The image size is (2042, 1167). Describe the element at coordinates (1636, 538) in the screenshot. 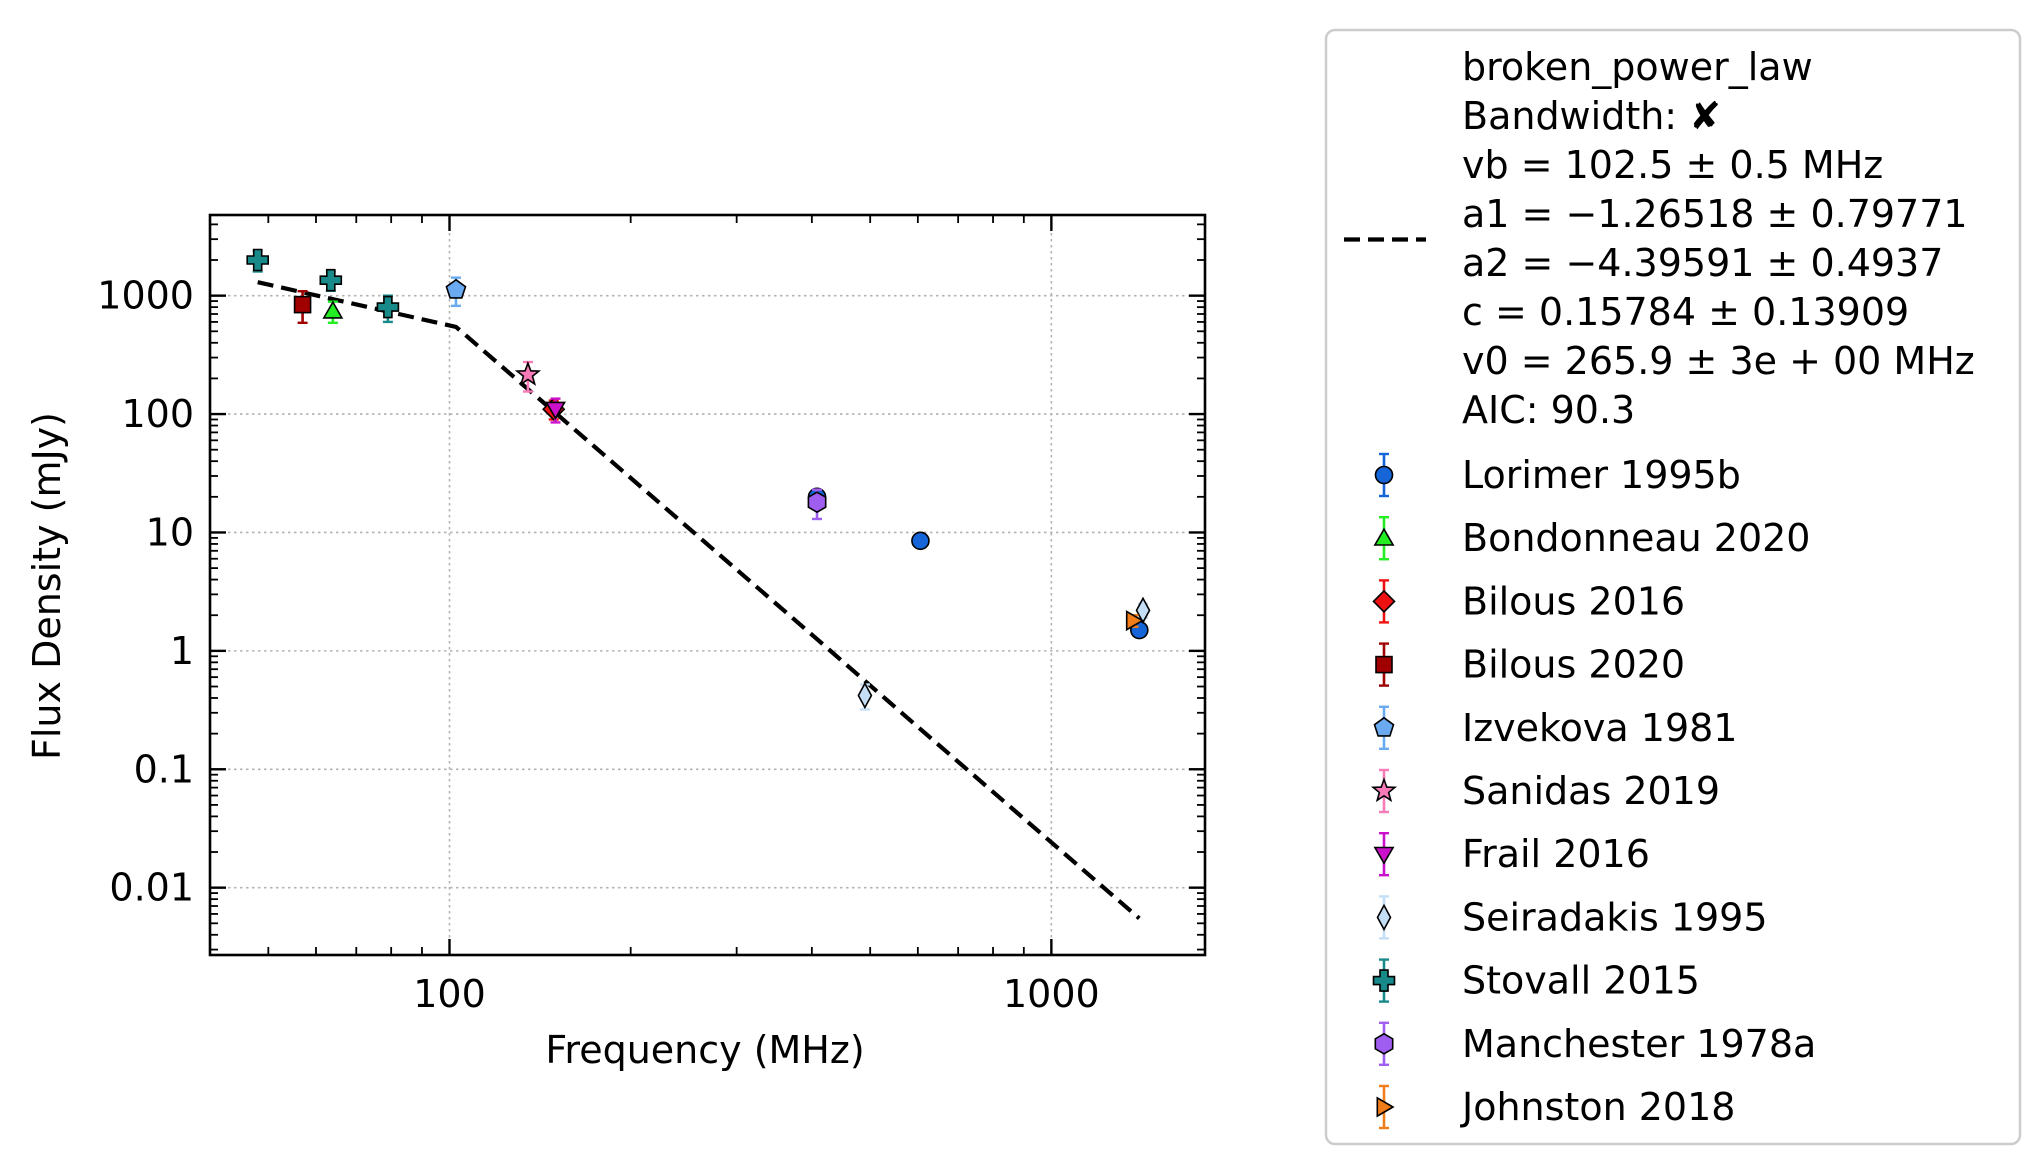

I see `legend-series-label: Bondonneau 2020` at that location.